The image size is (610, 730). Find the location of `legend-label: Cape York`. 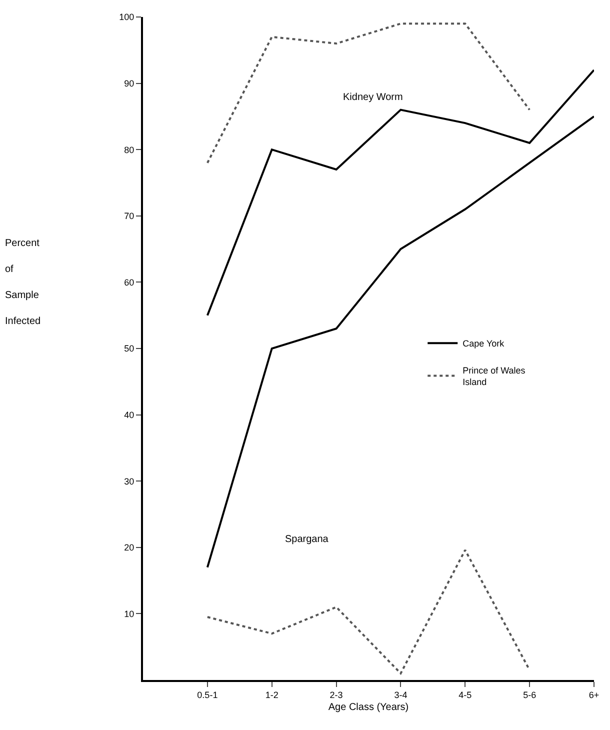

legend-label: Cape York is located at coordinates (483, 343).